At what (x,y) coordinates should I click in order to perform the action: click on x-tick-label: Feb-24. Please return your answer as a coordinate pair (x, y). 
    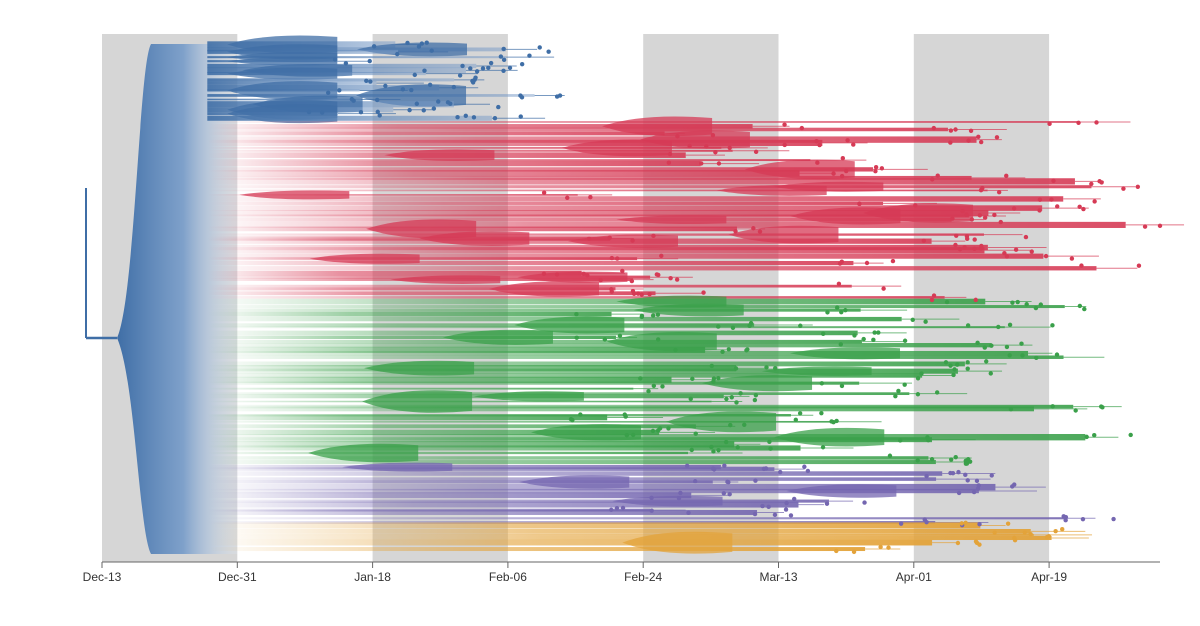
    Looking at the image, I should click on (643, 577).